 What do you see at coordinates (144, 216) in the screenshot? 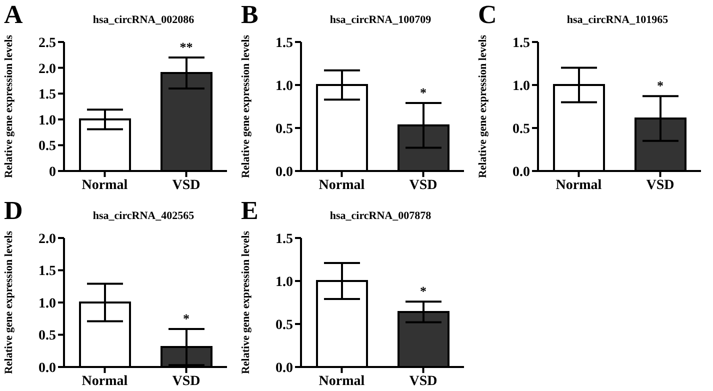
I see `chart-title: hsa_circRNA_402565` at bounding box center [144, 216].